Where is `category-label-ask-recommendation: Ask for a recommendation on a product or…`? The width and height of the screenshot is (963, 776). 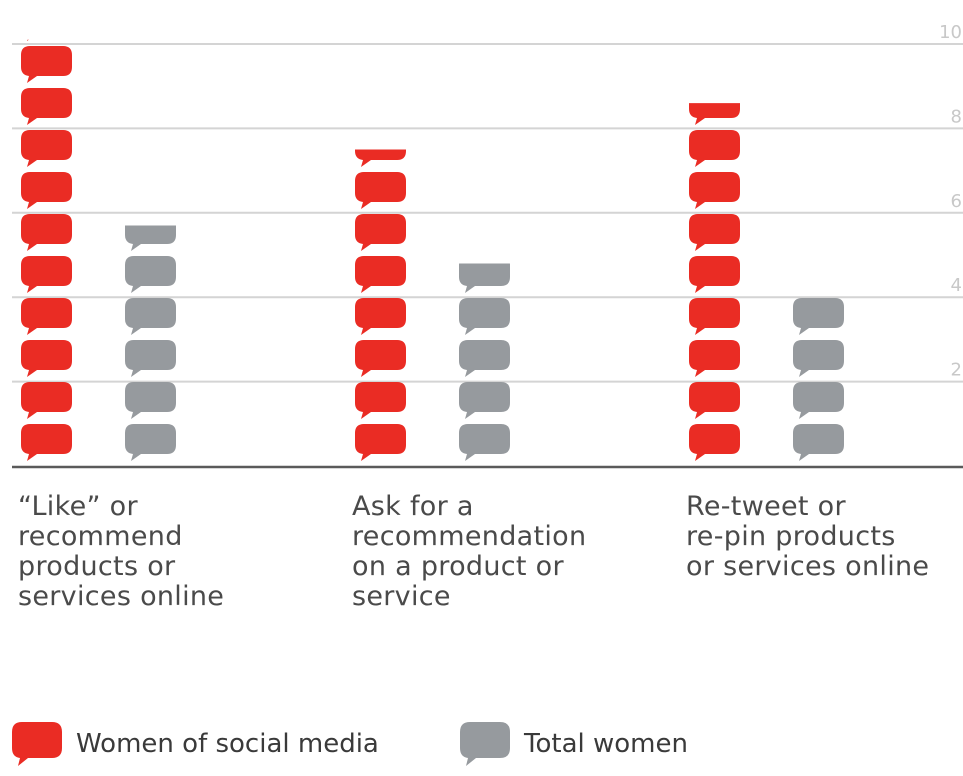
category-label-ask-recommendation: Ask for a recommendation on a product or… is located at coordinates (469, 551).